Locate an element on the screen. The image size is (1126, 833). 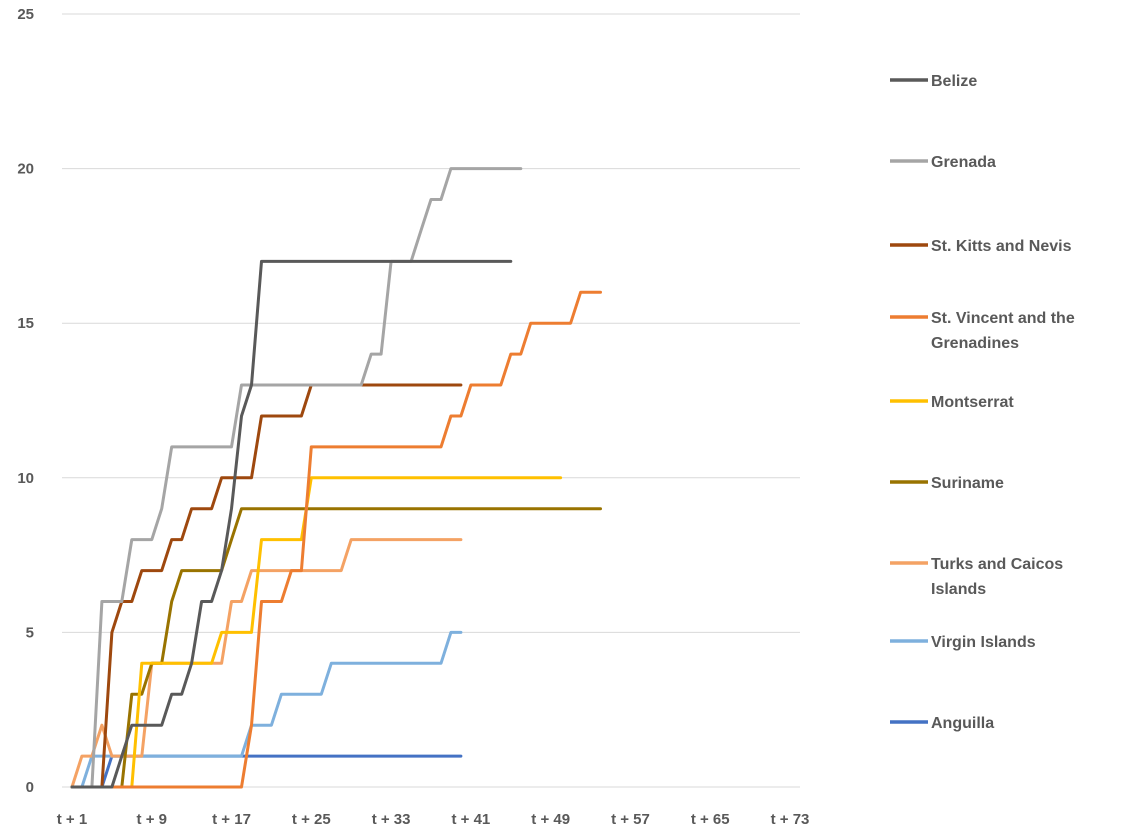
legend-label: Montserrat is located at coordinates (972, 402).